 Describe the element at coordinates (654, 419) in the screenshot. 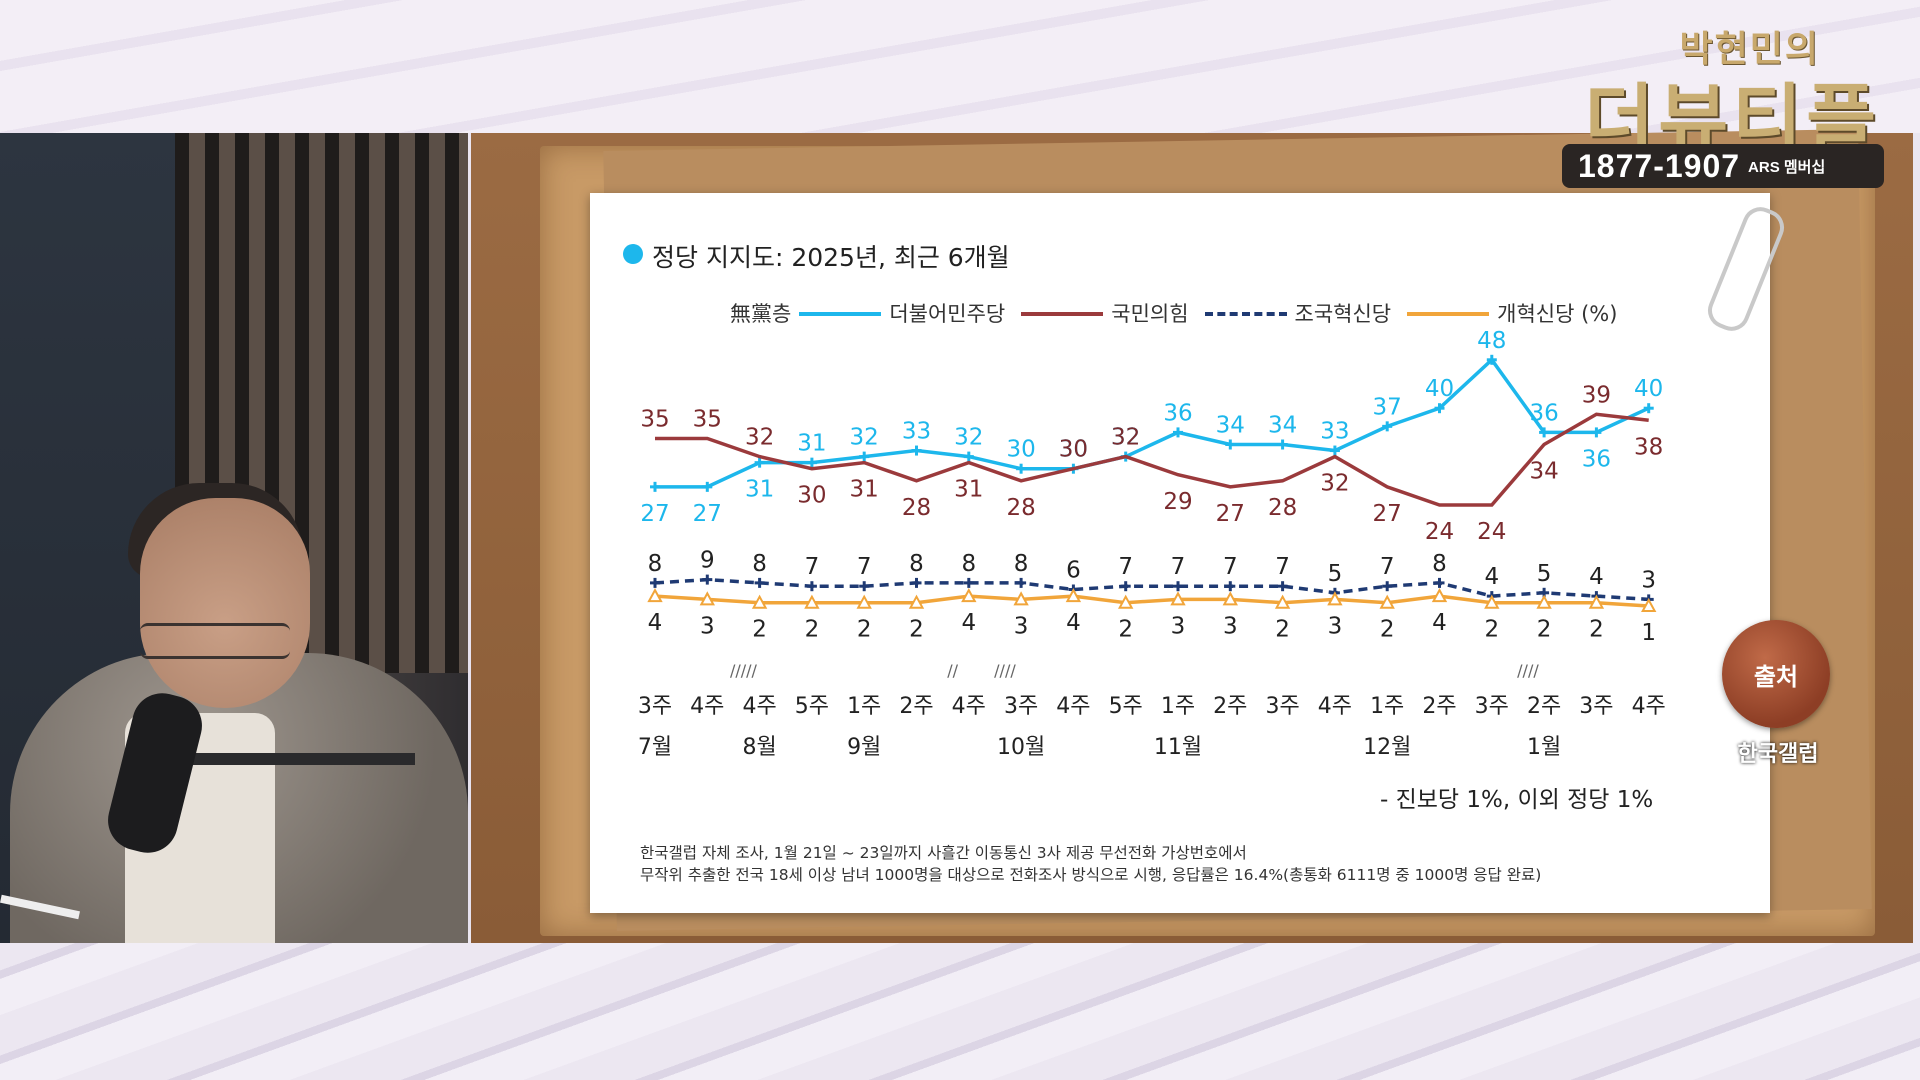

I see `data-label-ppp: 35` at that location.